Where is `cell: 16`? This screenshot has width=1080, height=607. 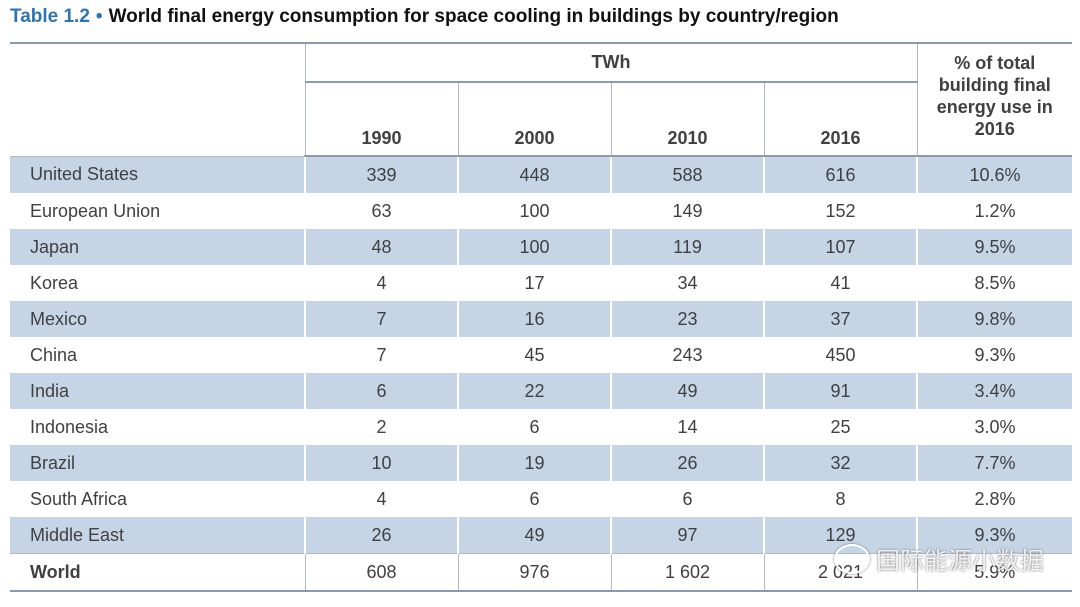 cell: 16 is located at coordinates (534, 319).